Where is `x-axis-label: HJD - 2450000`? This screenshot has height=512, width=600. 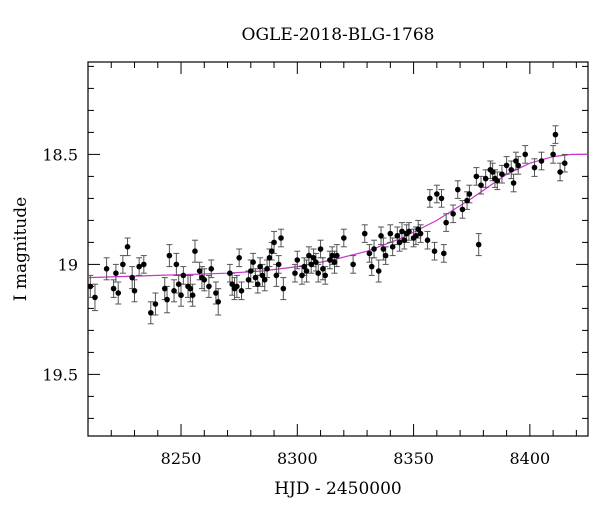
x-axis-label: HJD - 2450000 is located at coordinates (338, 489).